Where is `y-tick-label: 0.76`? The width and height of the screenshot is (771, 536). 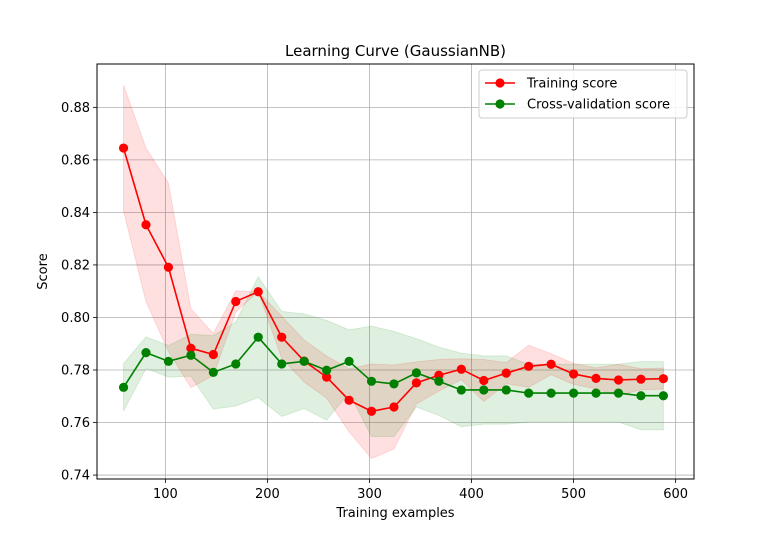 y-tick-label: 0.76 is located at coordinates (75, 423).